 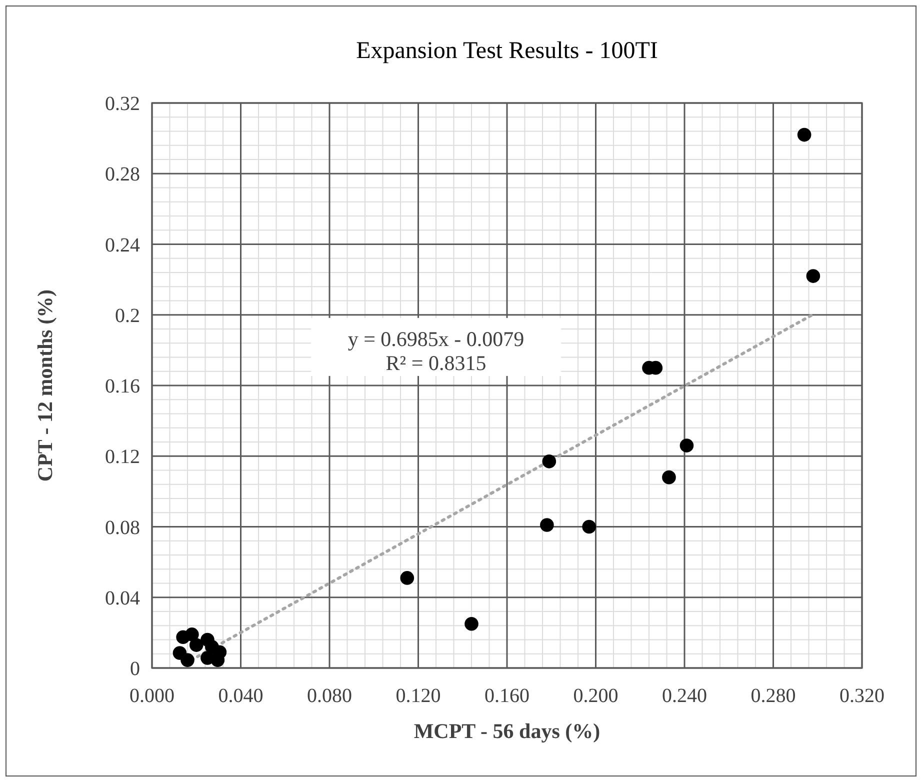 What do you see at coordinates (122, 104) in the screenshot?
I see `y-tick-label: 0.32` at bounding box center [122, 104].